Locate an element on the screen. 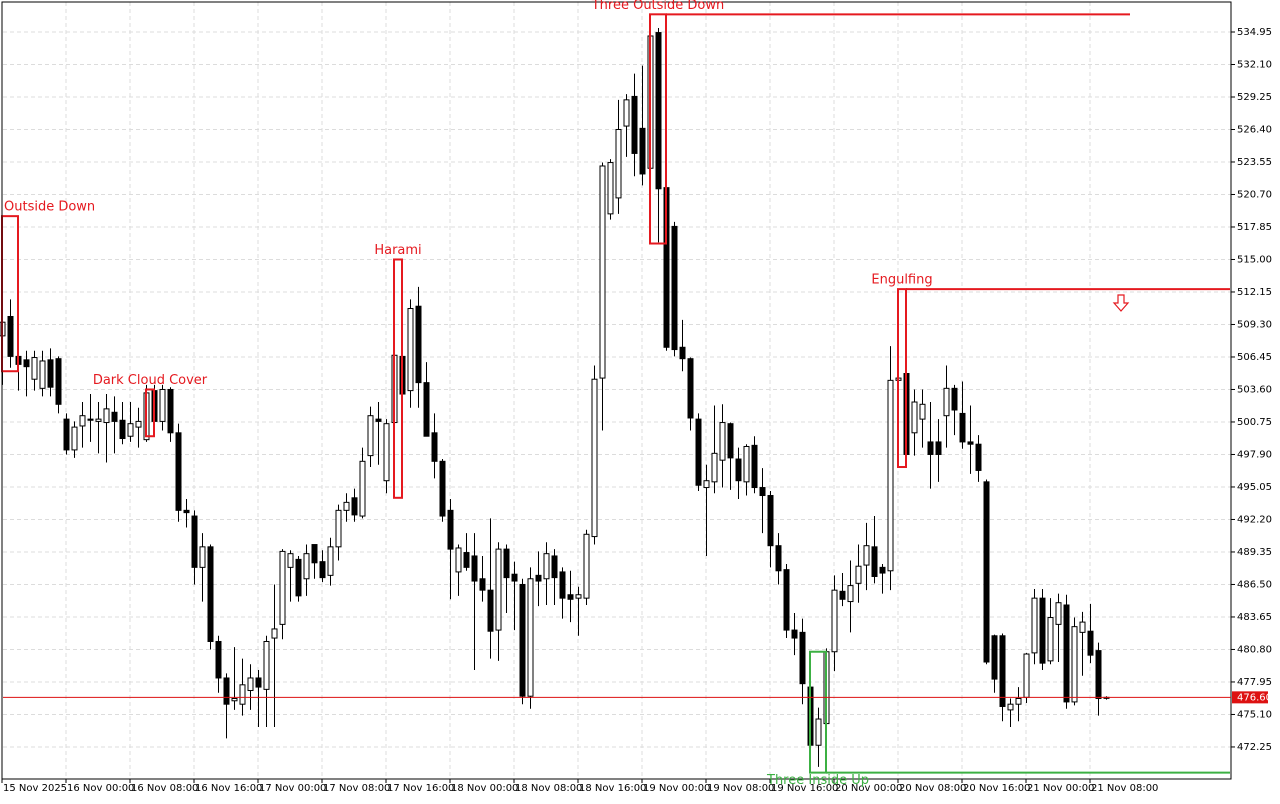 This screenshot has width=1280, height=804. x-tick-label: 19 Nov 16:00 is located at coordinates (804, 788).